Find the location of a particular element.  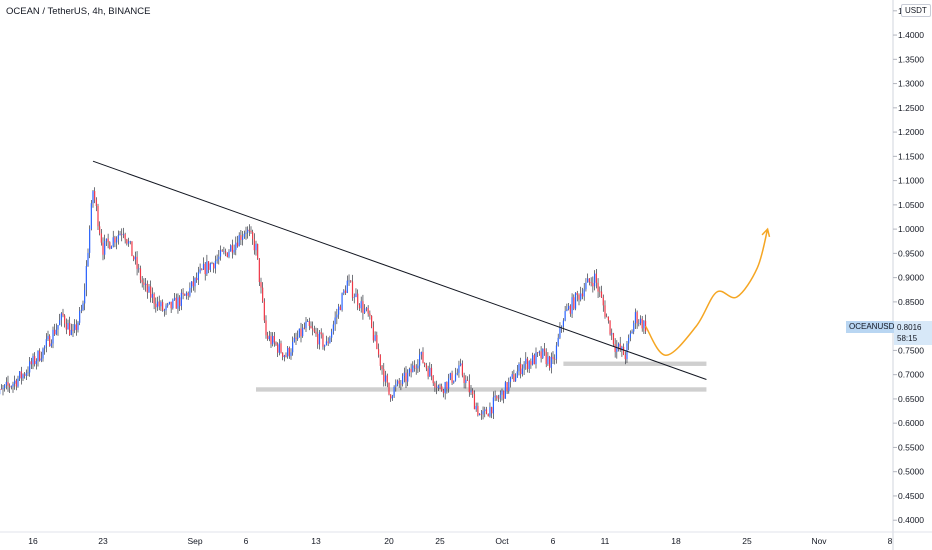

currency-unit-button: USDT is located at coordinates (916, 10).